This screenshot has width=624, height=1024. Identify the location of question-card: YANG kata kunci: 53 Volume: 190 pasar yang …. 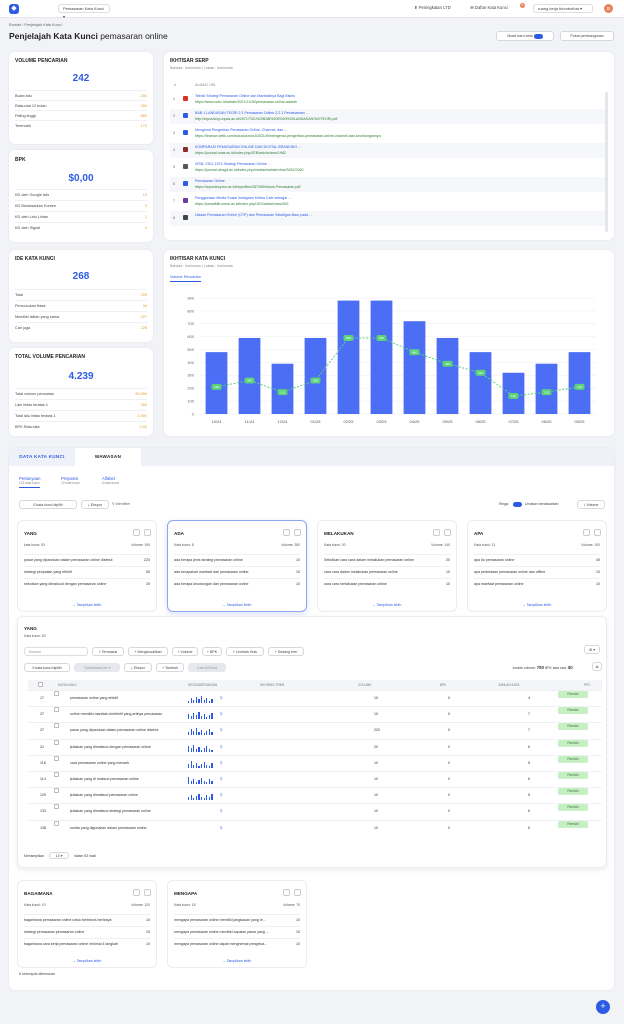
(87, 566).